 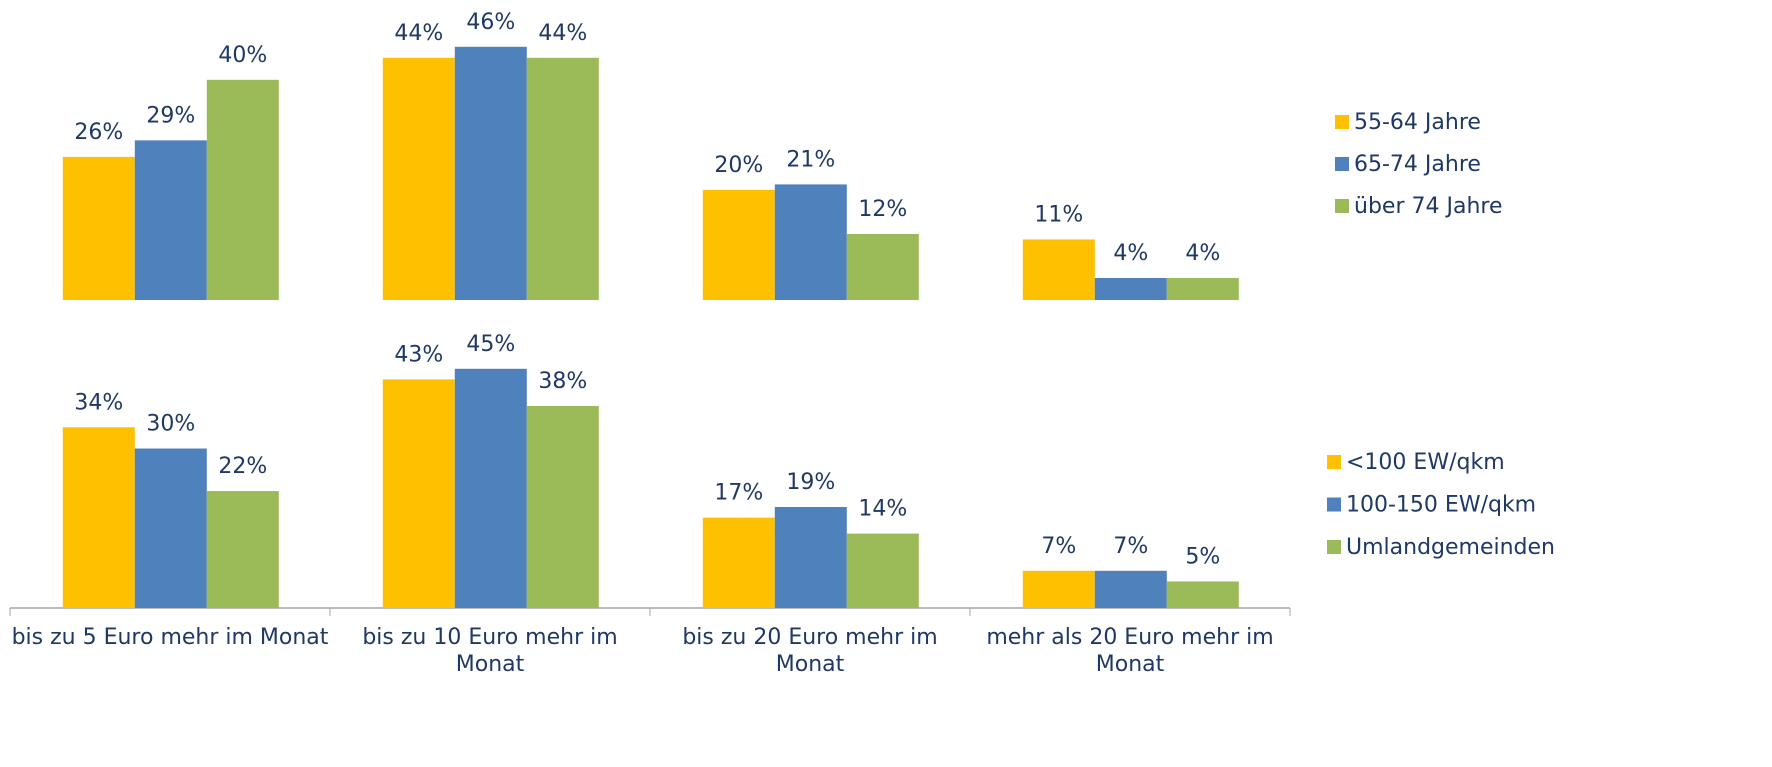 I want to click on data-label: 11%, so click(x=1058, y=214).